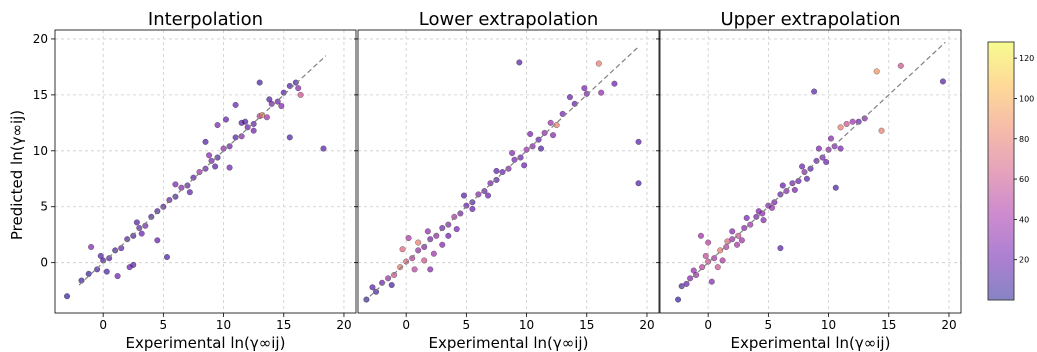  I want to click on panel-title: Lower extrapolation, so click(509, 19).